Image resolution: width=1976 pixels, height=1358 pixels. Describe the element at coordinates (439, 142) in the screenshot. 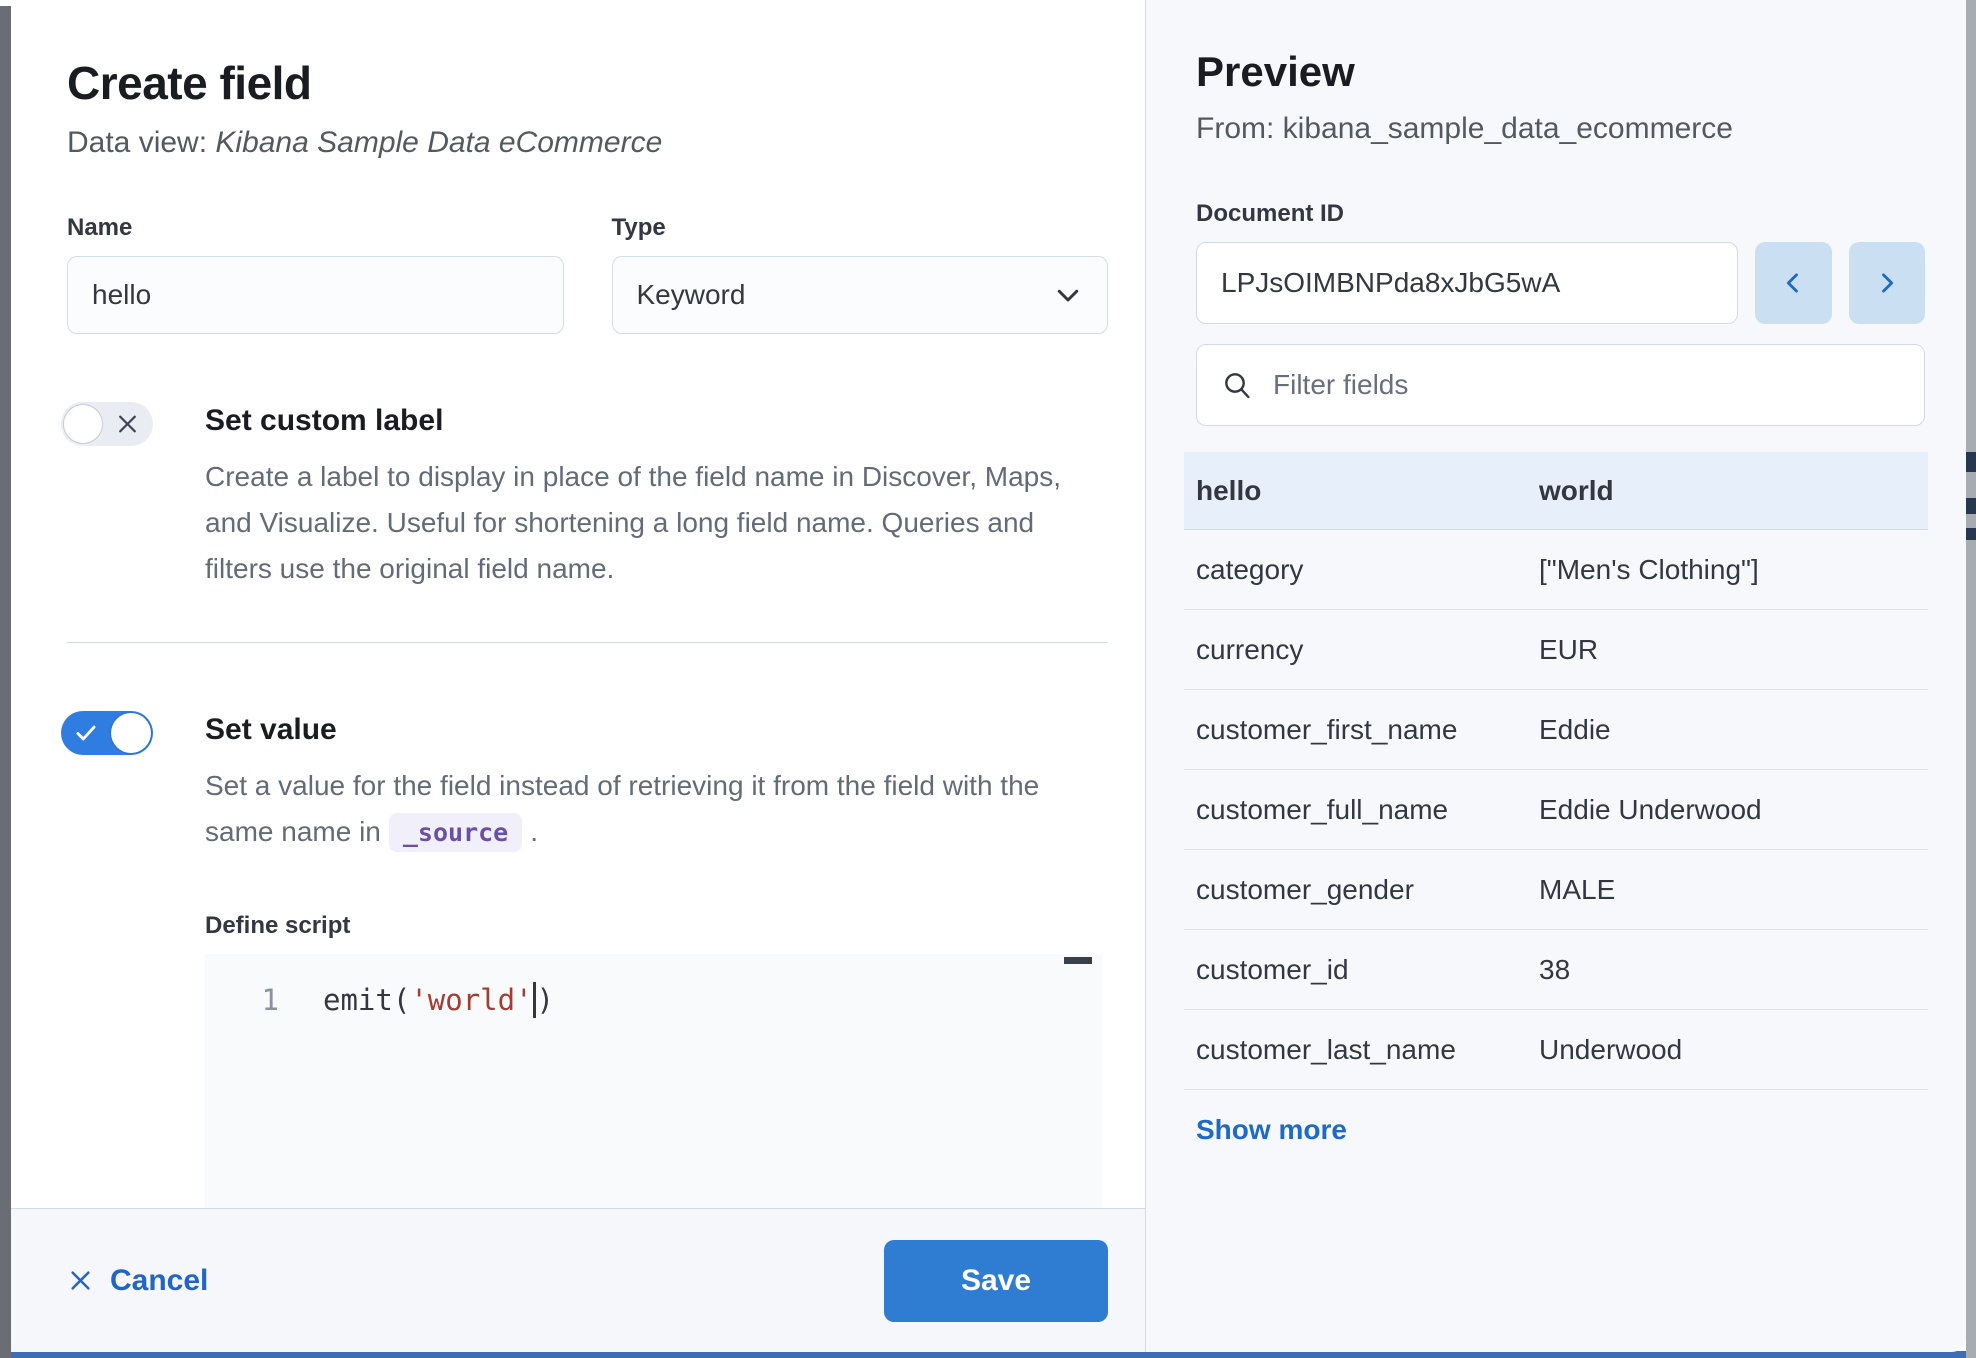

I see `data-view-name: Kibana Sample Data eCommerce` at that location.